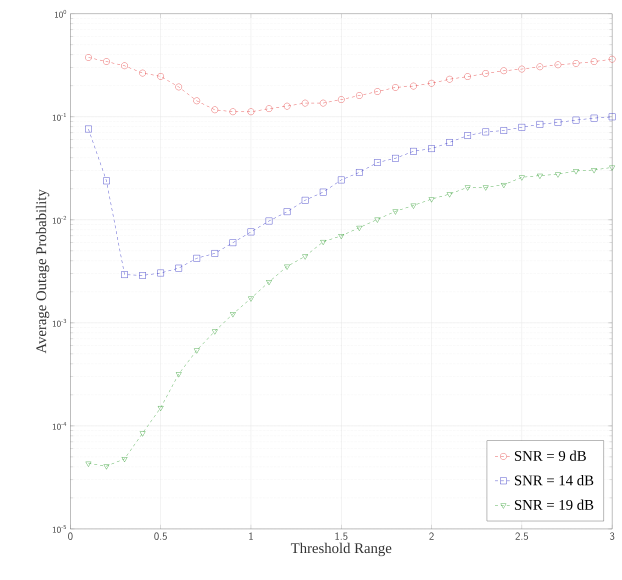 This screenshot has width=622, height=580. Describe the element at coordinates (612, 536) in the screenshot. I see `x-tick-label: 3` at that location.